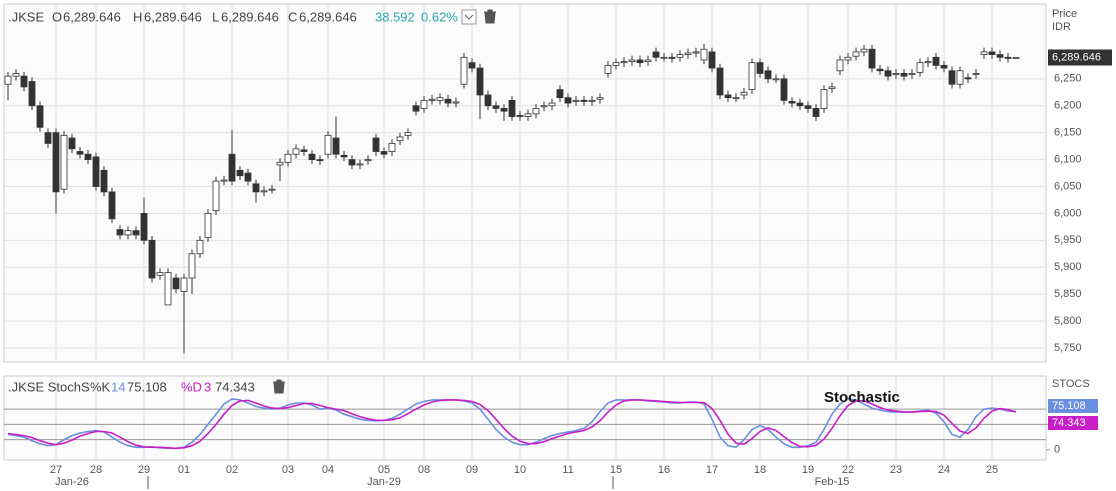  I want to click on x-tick-label: 27, so click(56, 470).